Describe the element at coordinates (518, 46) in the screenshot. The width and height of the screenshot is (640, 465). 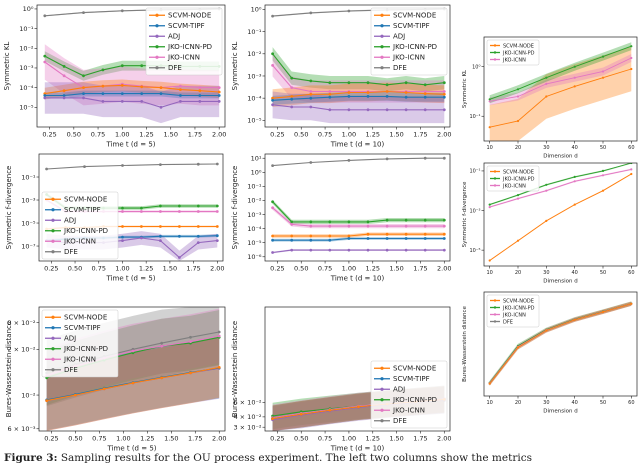
I see `legend-label-SCVM-NODE: SCVM-NODE` at that location.